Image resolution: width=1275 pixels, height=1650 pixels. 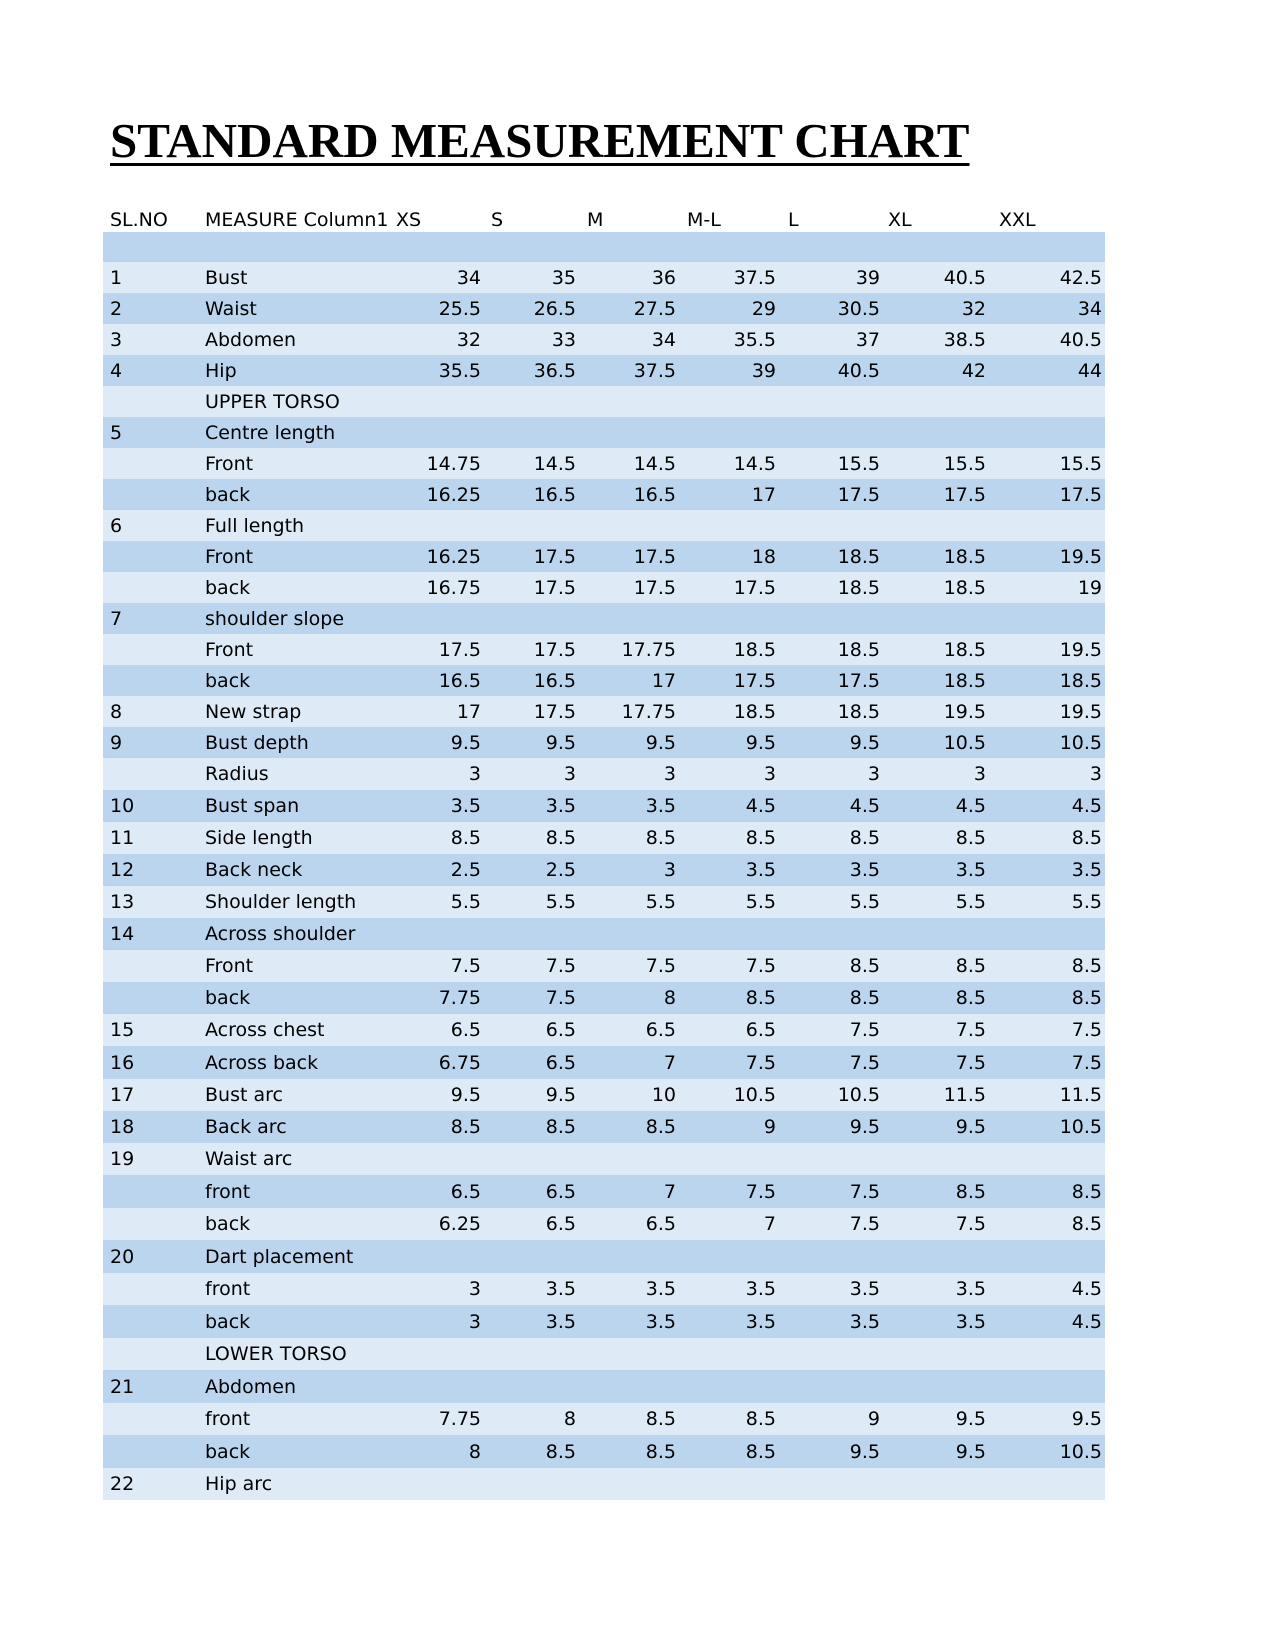 I want to click on header-measure: MEASURE Column1, so click(x=297, y=220).